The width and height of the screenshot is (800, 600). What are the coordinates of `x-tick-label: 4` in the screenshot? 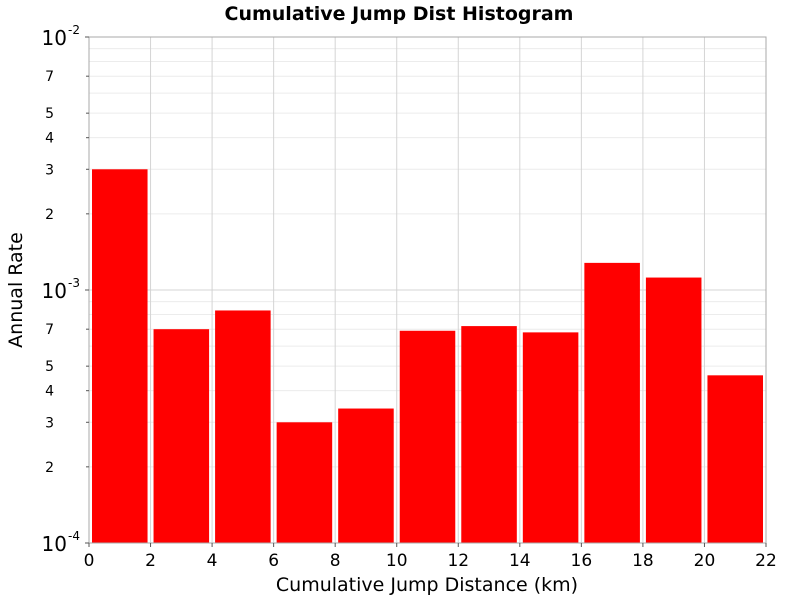 It's located at (212, 561).